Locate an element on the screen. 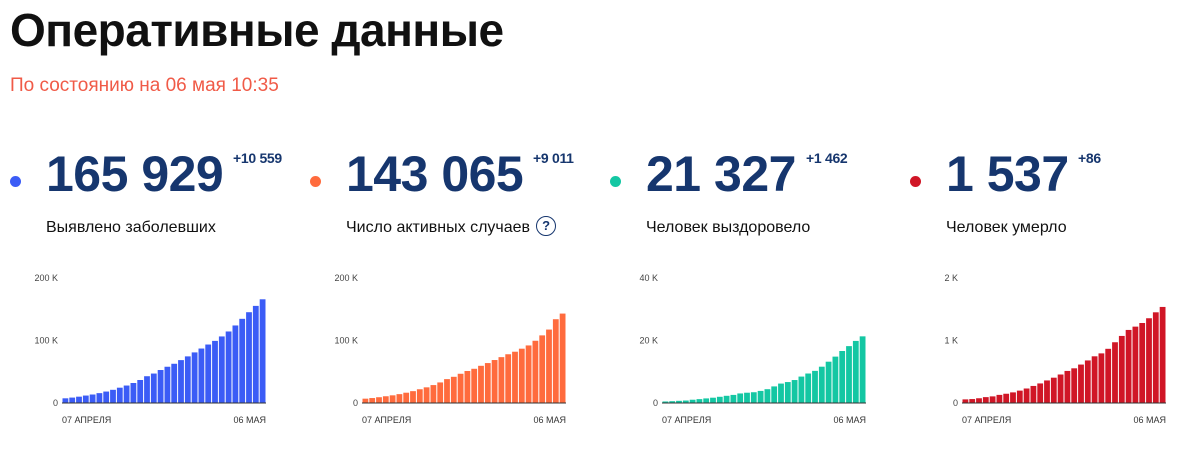 Image resolution: width=1188 pixels, height=459 pixels. last-updated-subtitle: По состоянию на 06 мая 10:35 is located at coordinates (144, 85).